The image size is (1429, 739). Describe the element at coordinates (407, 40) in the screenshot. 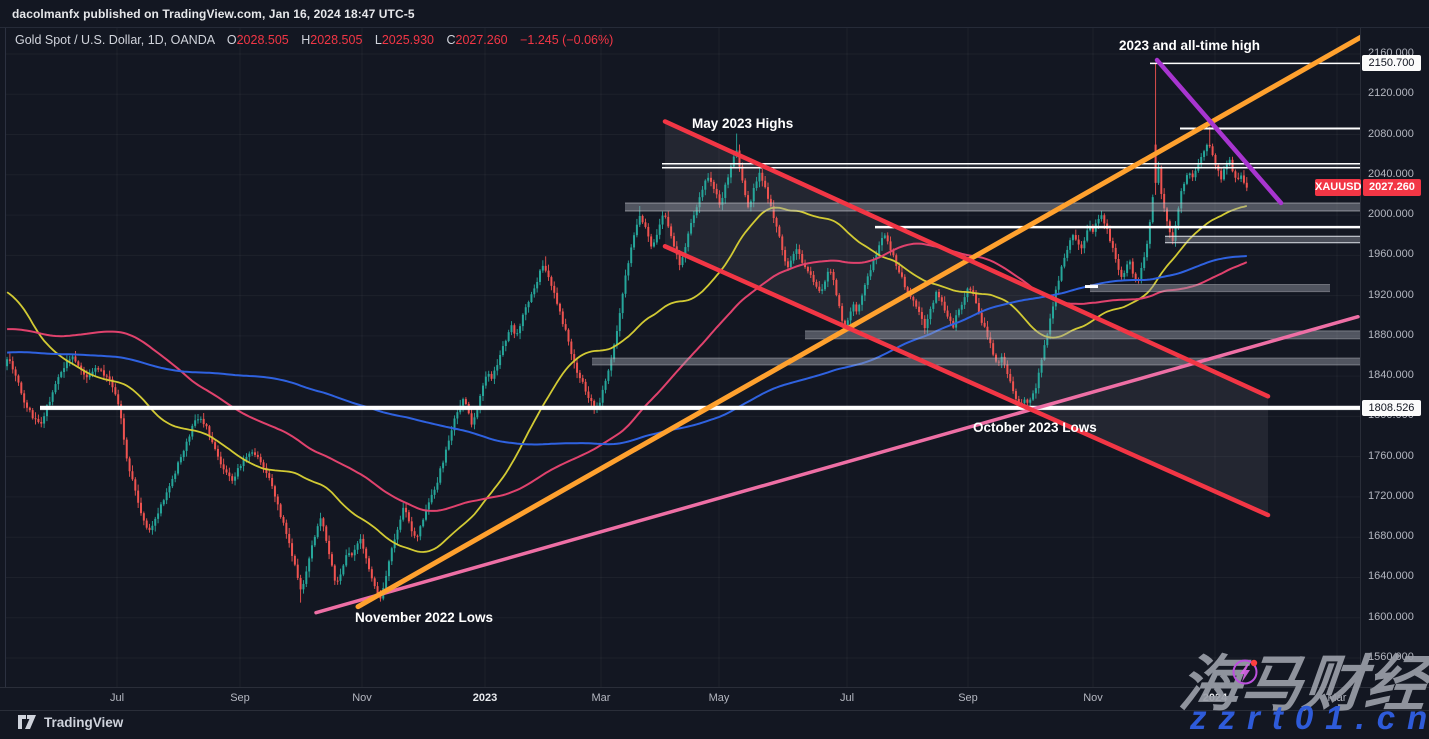

I see `low-value: 2025.930` at that location.